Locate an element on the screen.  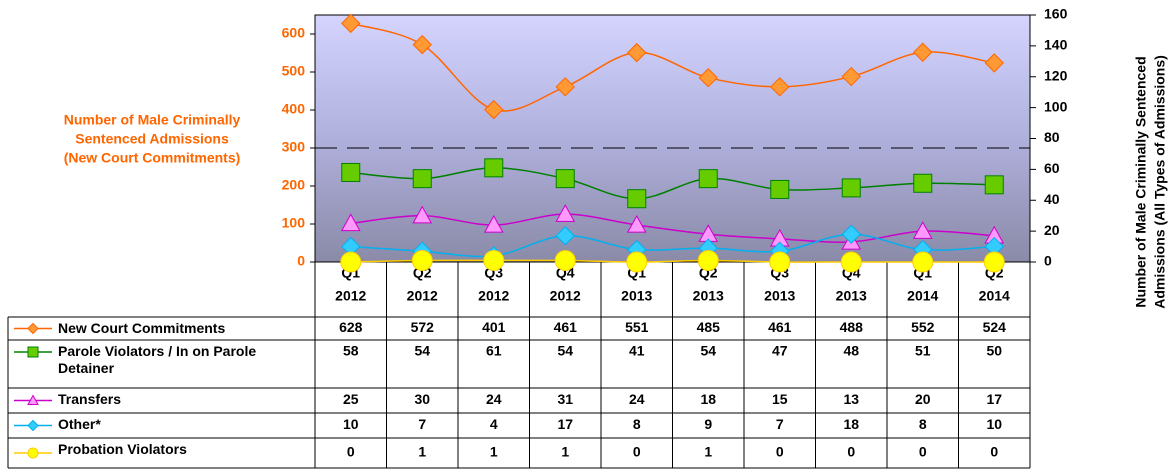
legend-label: Parole Violators / In on Parole Detainer is located at coordinates (157, 359).